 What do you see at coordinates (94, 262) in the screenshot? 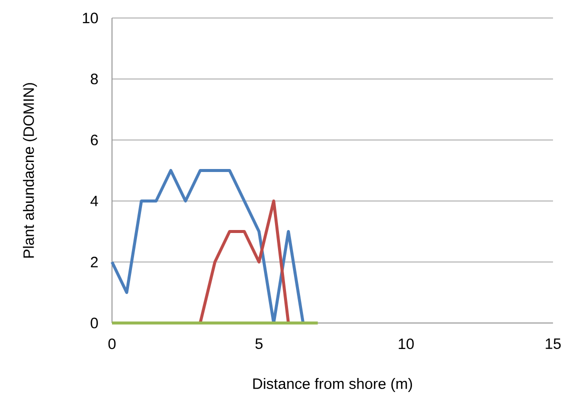
I see `y-tick-label: 2` at bounding box center [94, 262].